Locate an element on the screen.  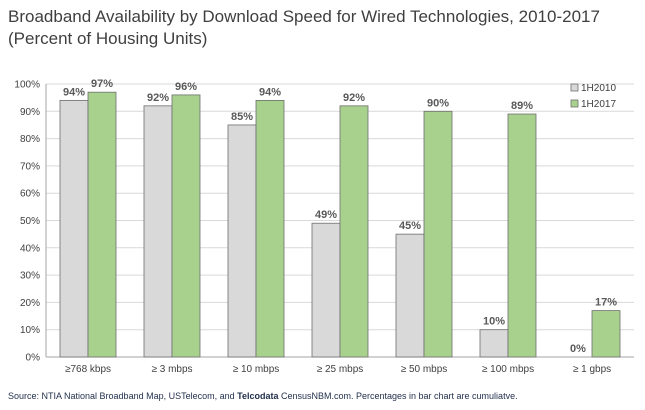
y-tick-label: 20% is located at coordinates (30, 303).